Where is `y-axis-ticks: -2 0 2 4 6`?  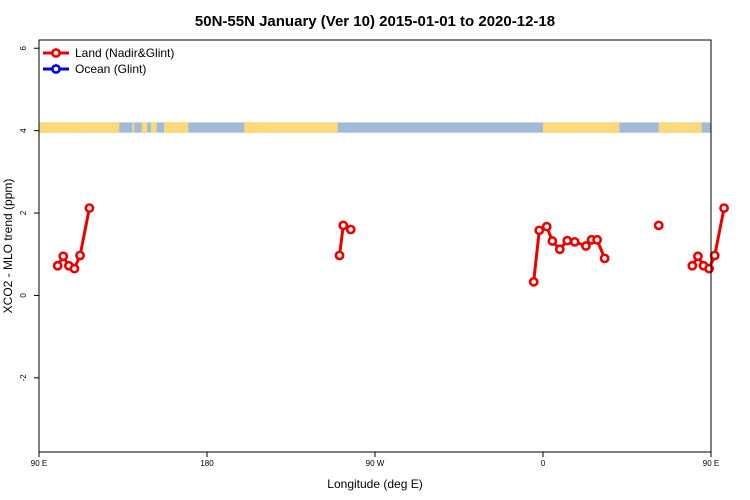
y-axis-ticks: -2 0 2 4 6 is located at coordinates (29, 213).